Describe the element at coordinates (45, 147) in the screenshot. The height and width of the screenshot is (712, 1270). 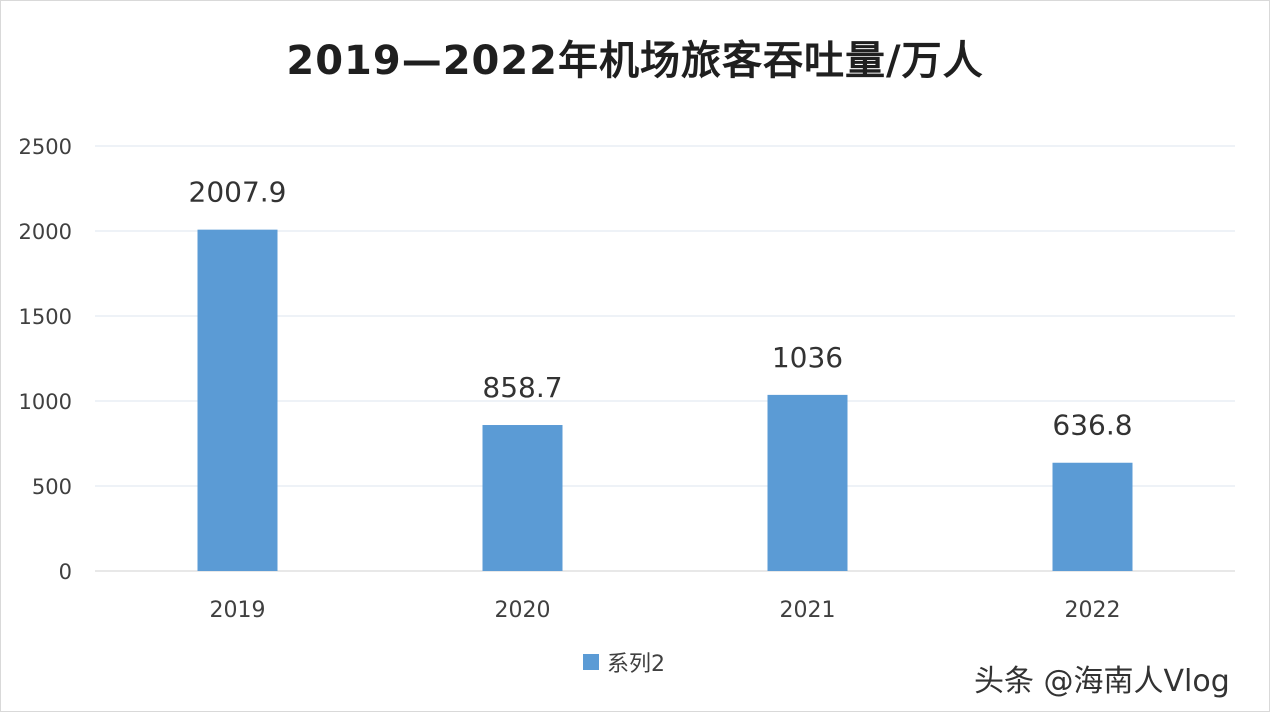
I see `y-tick-label: 2500` at that location.